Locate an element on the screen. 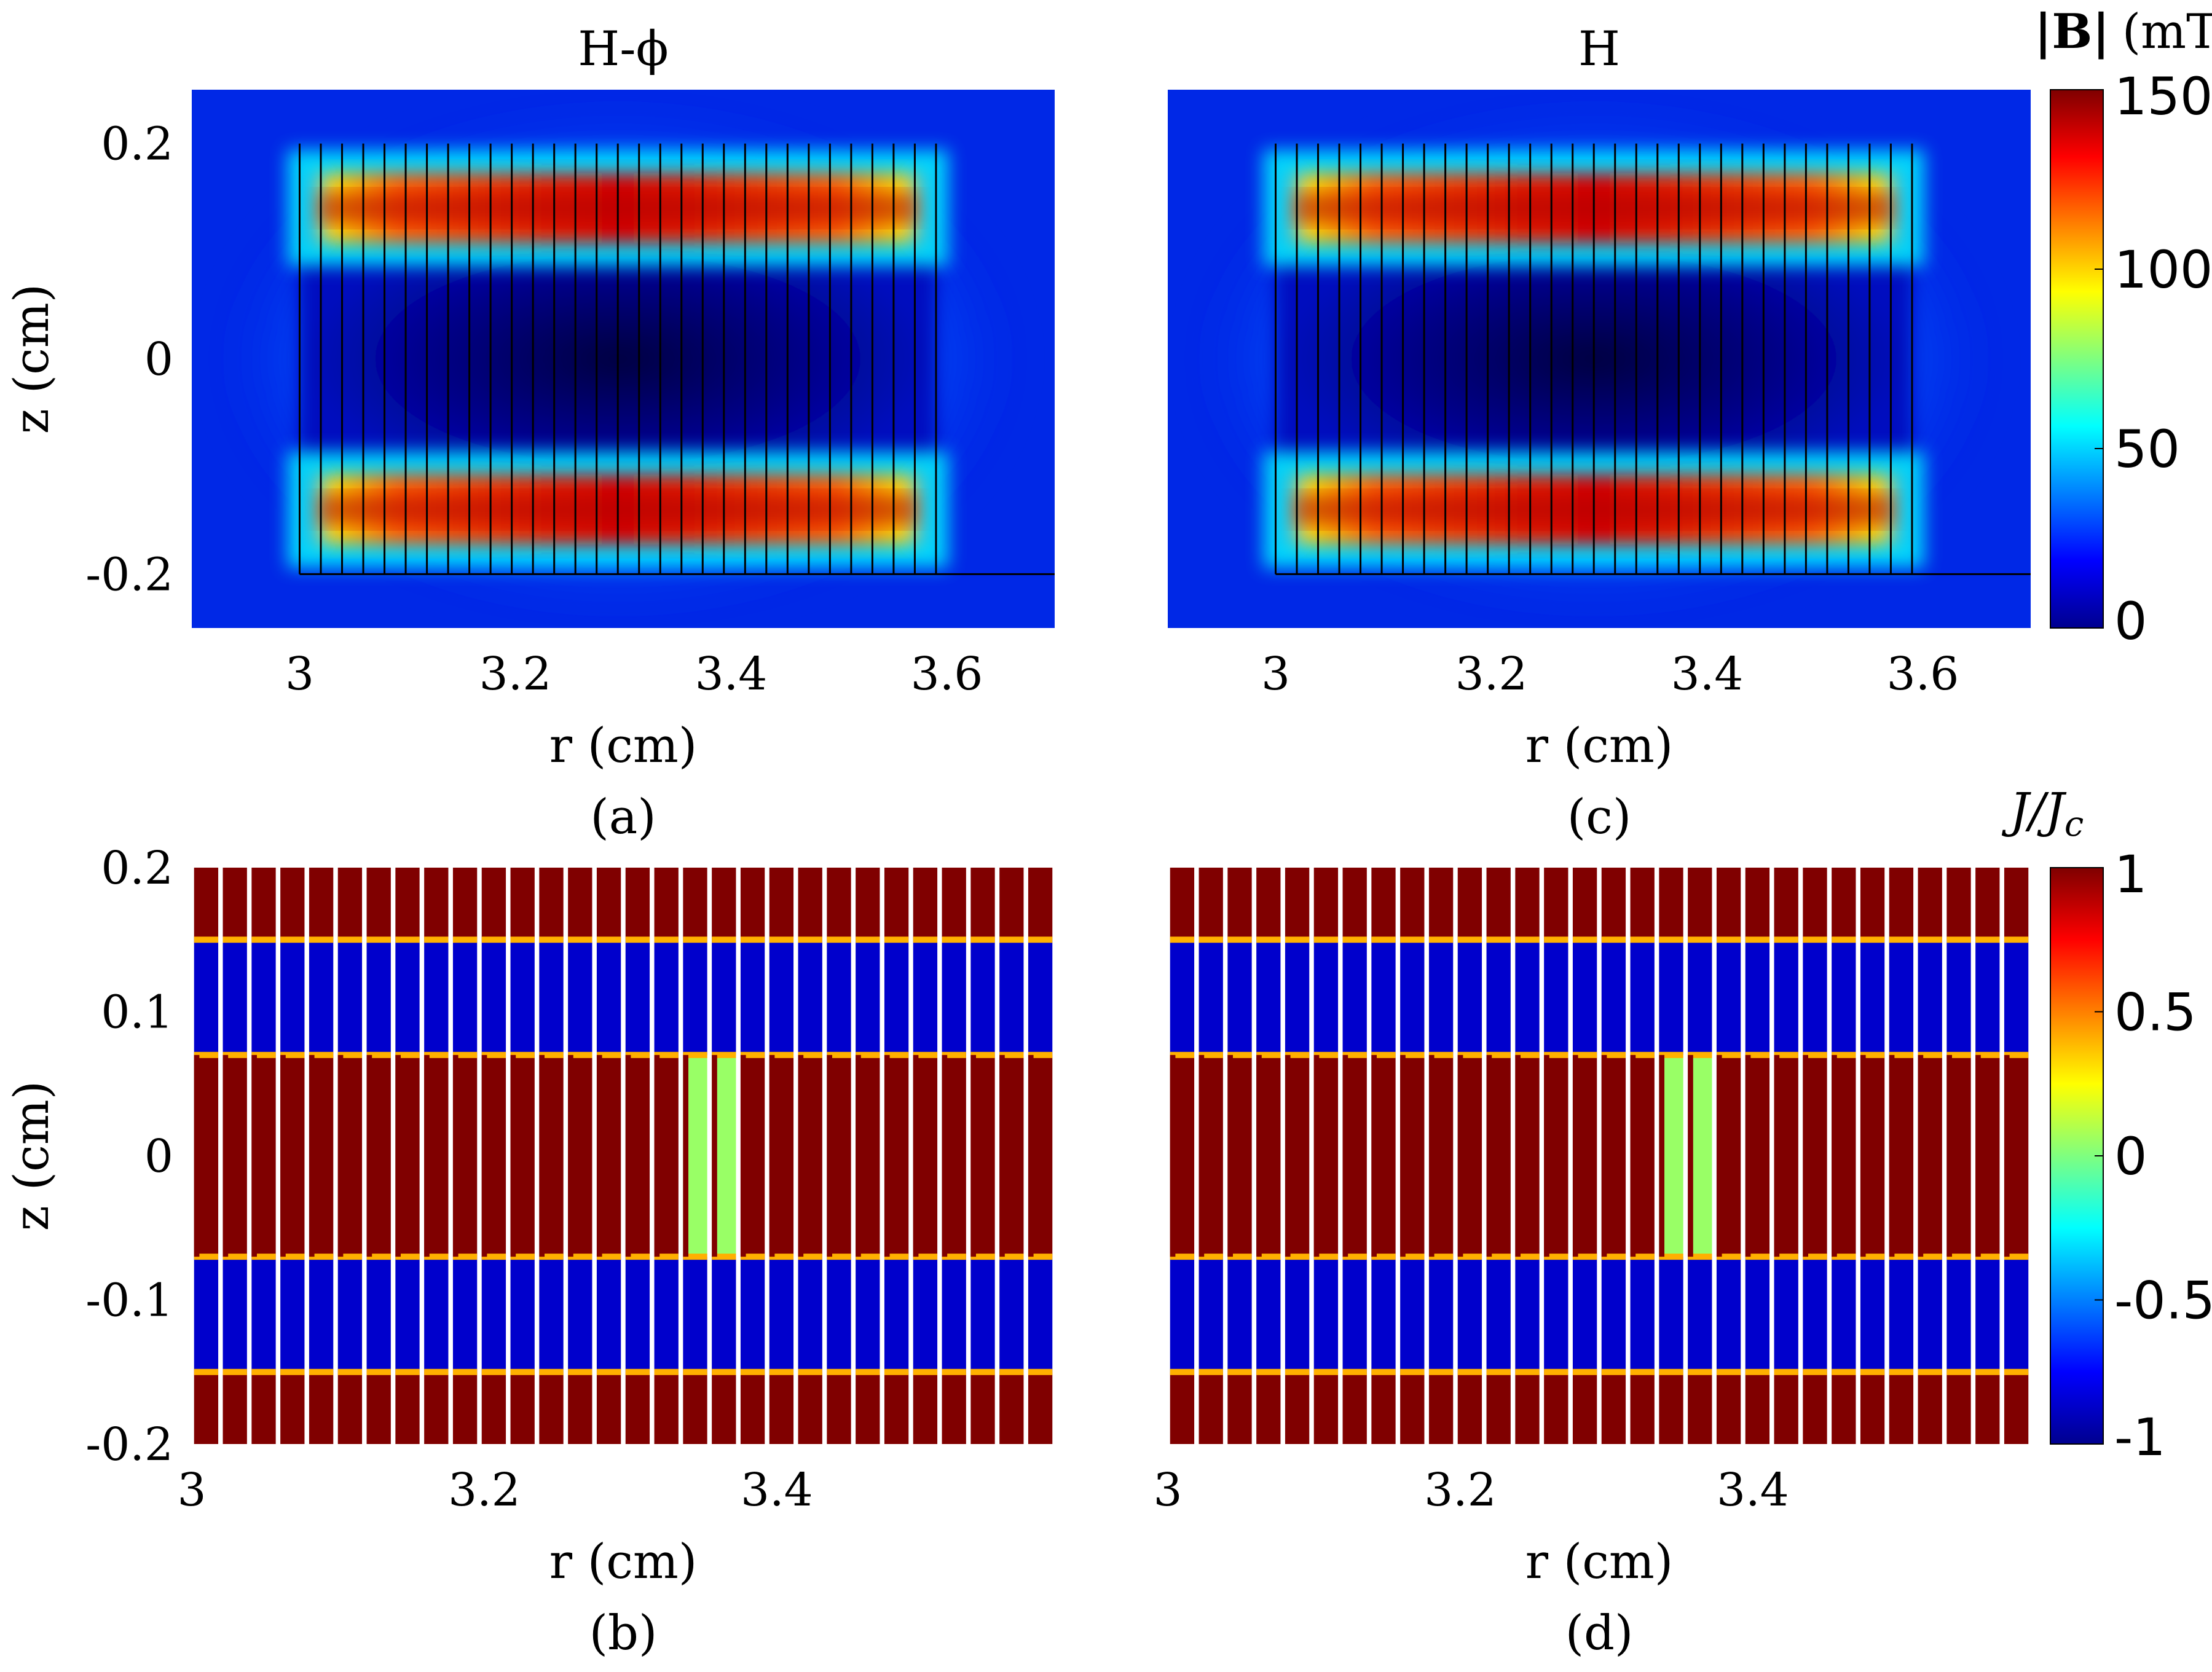  x-tick-label: 3.4 is located at coordinates (777, 1490).